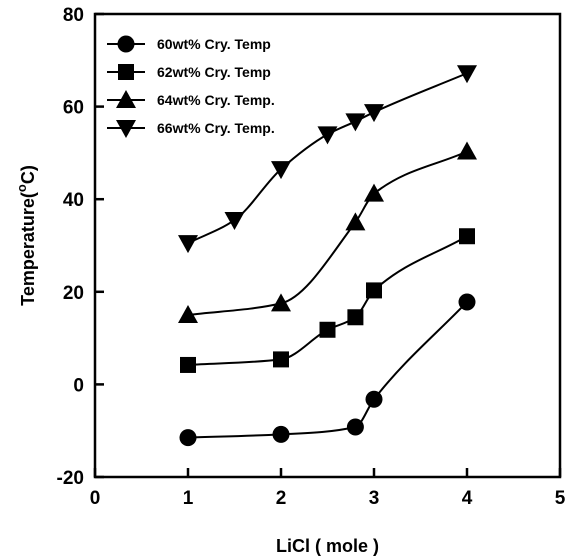 This screenshot has height=560, width=565. Describe the element at coordinates (216, 100) in the screenshot. I see `legend-label-2: 64wt% Cry. Temp.` at that location.